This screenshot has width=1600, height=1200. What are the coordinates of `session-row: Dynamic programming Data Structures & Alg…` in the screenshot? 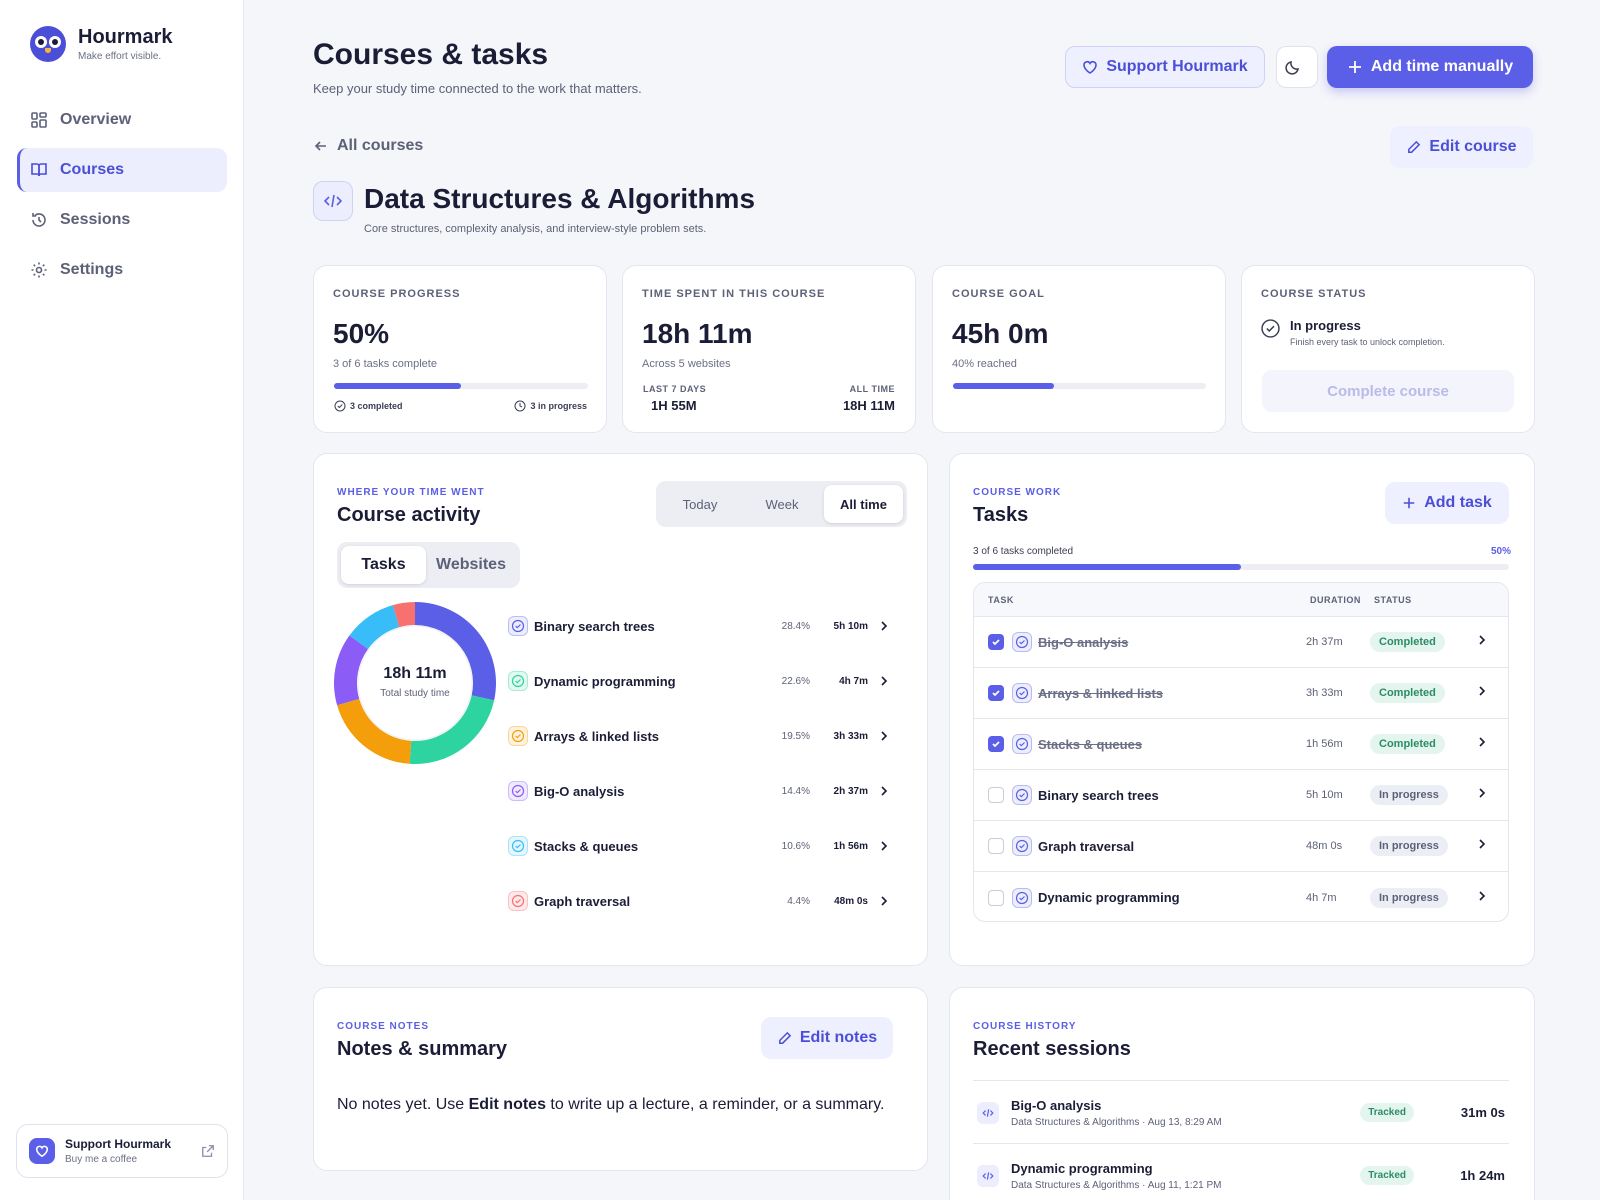 It's located at (1241, 1171).